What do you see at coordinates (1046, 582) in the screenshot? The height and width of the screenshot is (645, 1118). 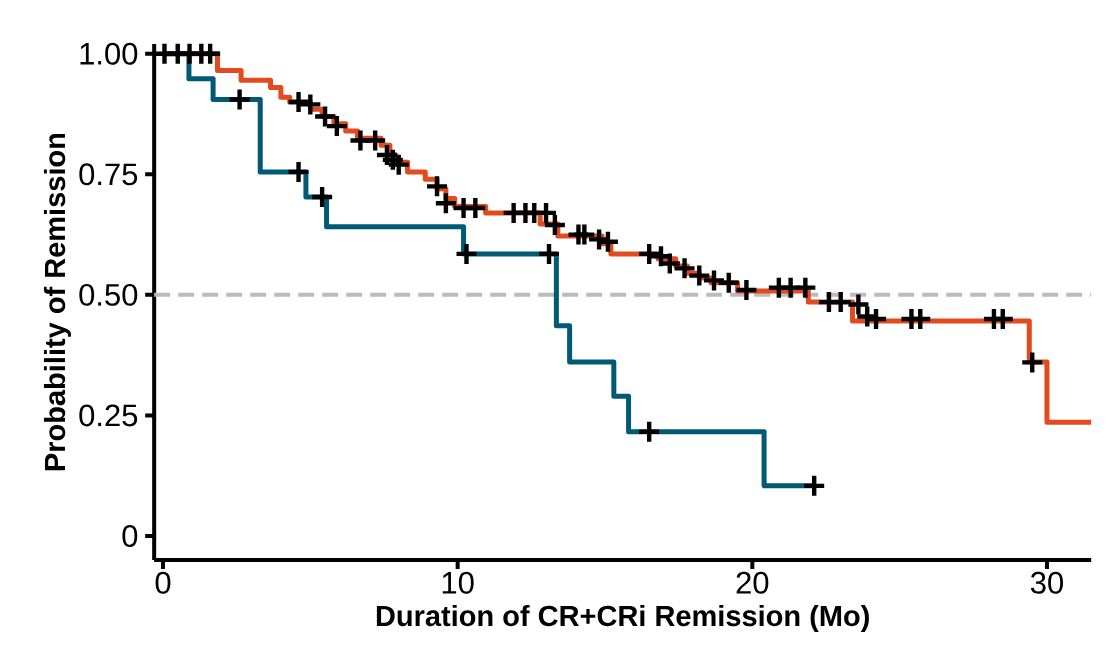 I see `x-tick-label: 30` at bounding box center [1046, 582].